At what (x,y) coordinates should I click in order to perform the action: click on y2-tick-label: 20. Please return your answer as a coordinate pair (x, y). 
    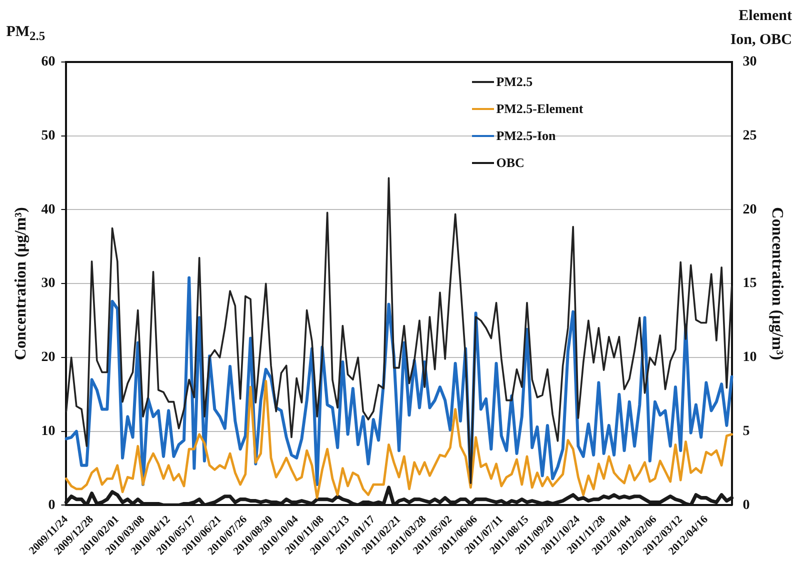
    Looking at the image, I should click on (749, 210).